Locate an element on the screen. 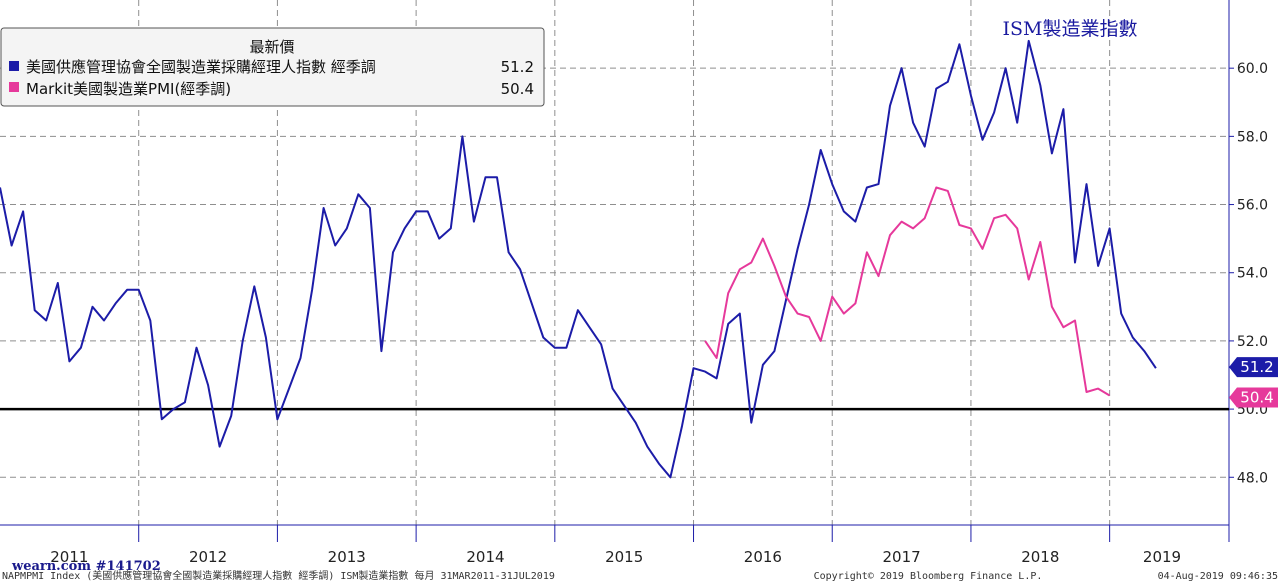 The image size is (1280, 584). legend-header: 最新價 is located at coordinates (271, 47).